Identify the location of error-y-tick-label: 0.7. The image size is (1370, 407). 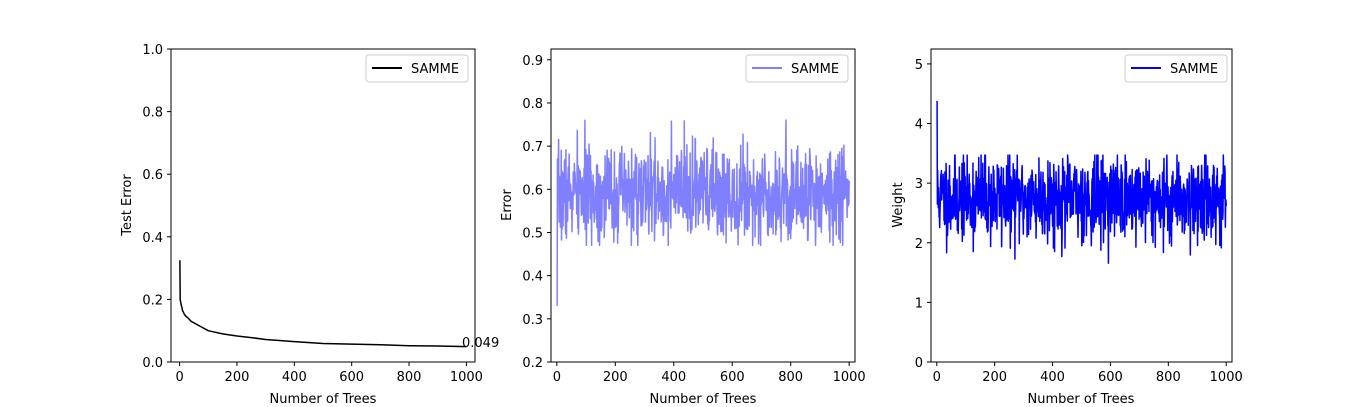
(532, 147).